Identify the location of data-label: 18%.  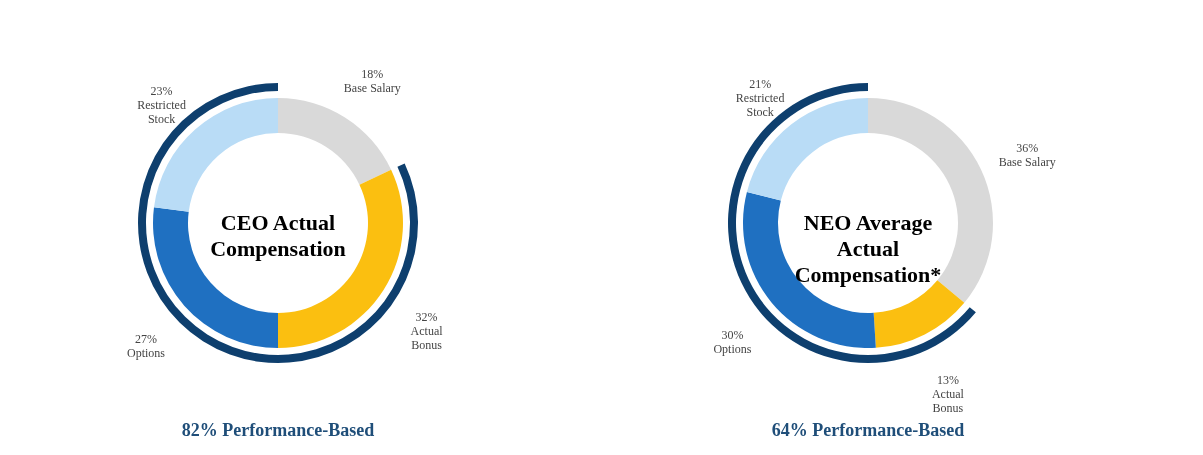
(372, 74).